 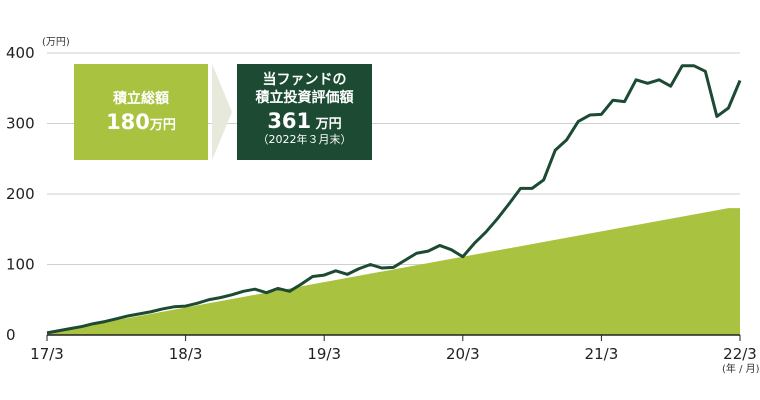 I want to click on fund-unit: 万円, so click(x=326, y=124).